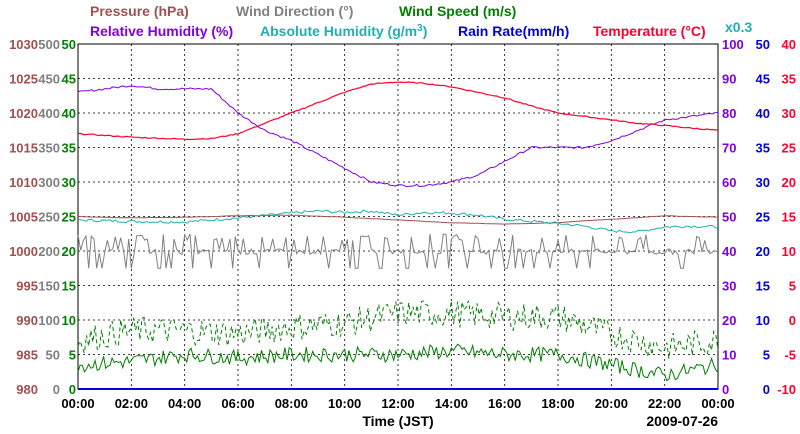 The height and width of the screenshot is (434, 800). I want to click on x-axis-label: Time (JST), so click(397, 421).